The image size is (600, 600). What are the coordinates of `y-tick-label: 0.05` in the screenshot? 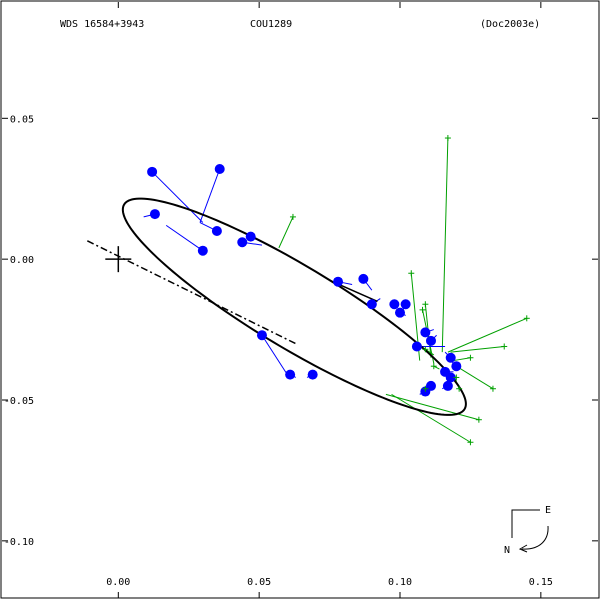 It's located at (22, 119).